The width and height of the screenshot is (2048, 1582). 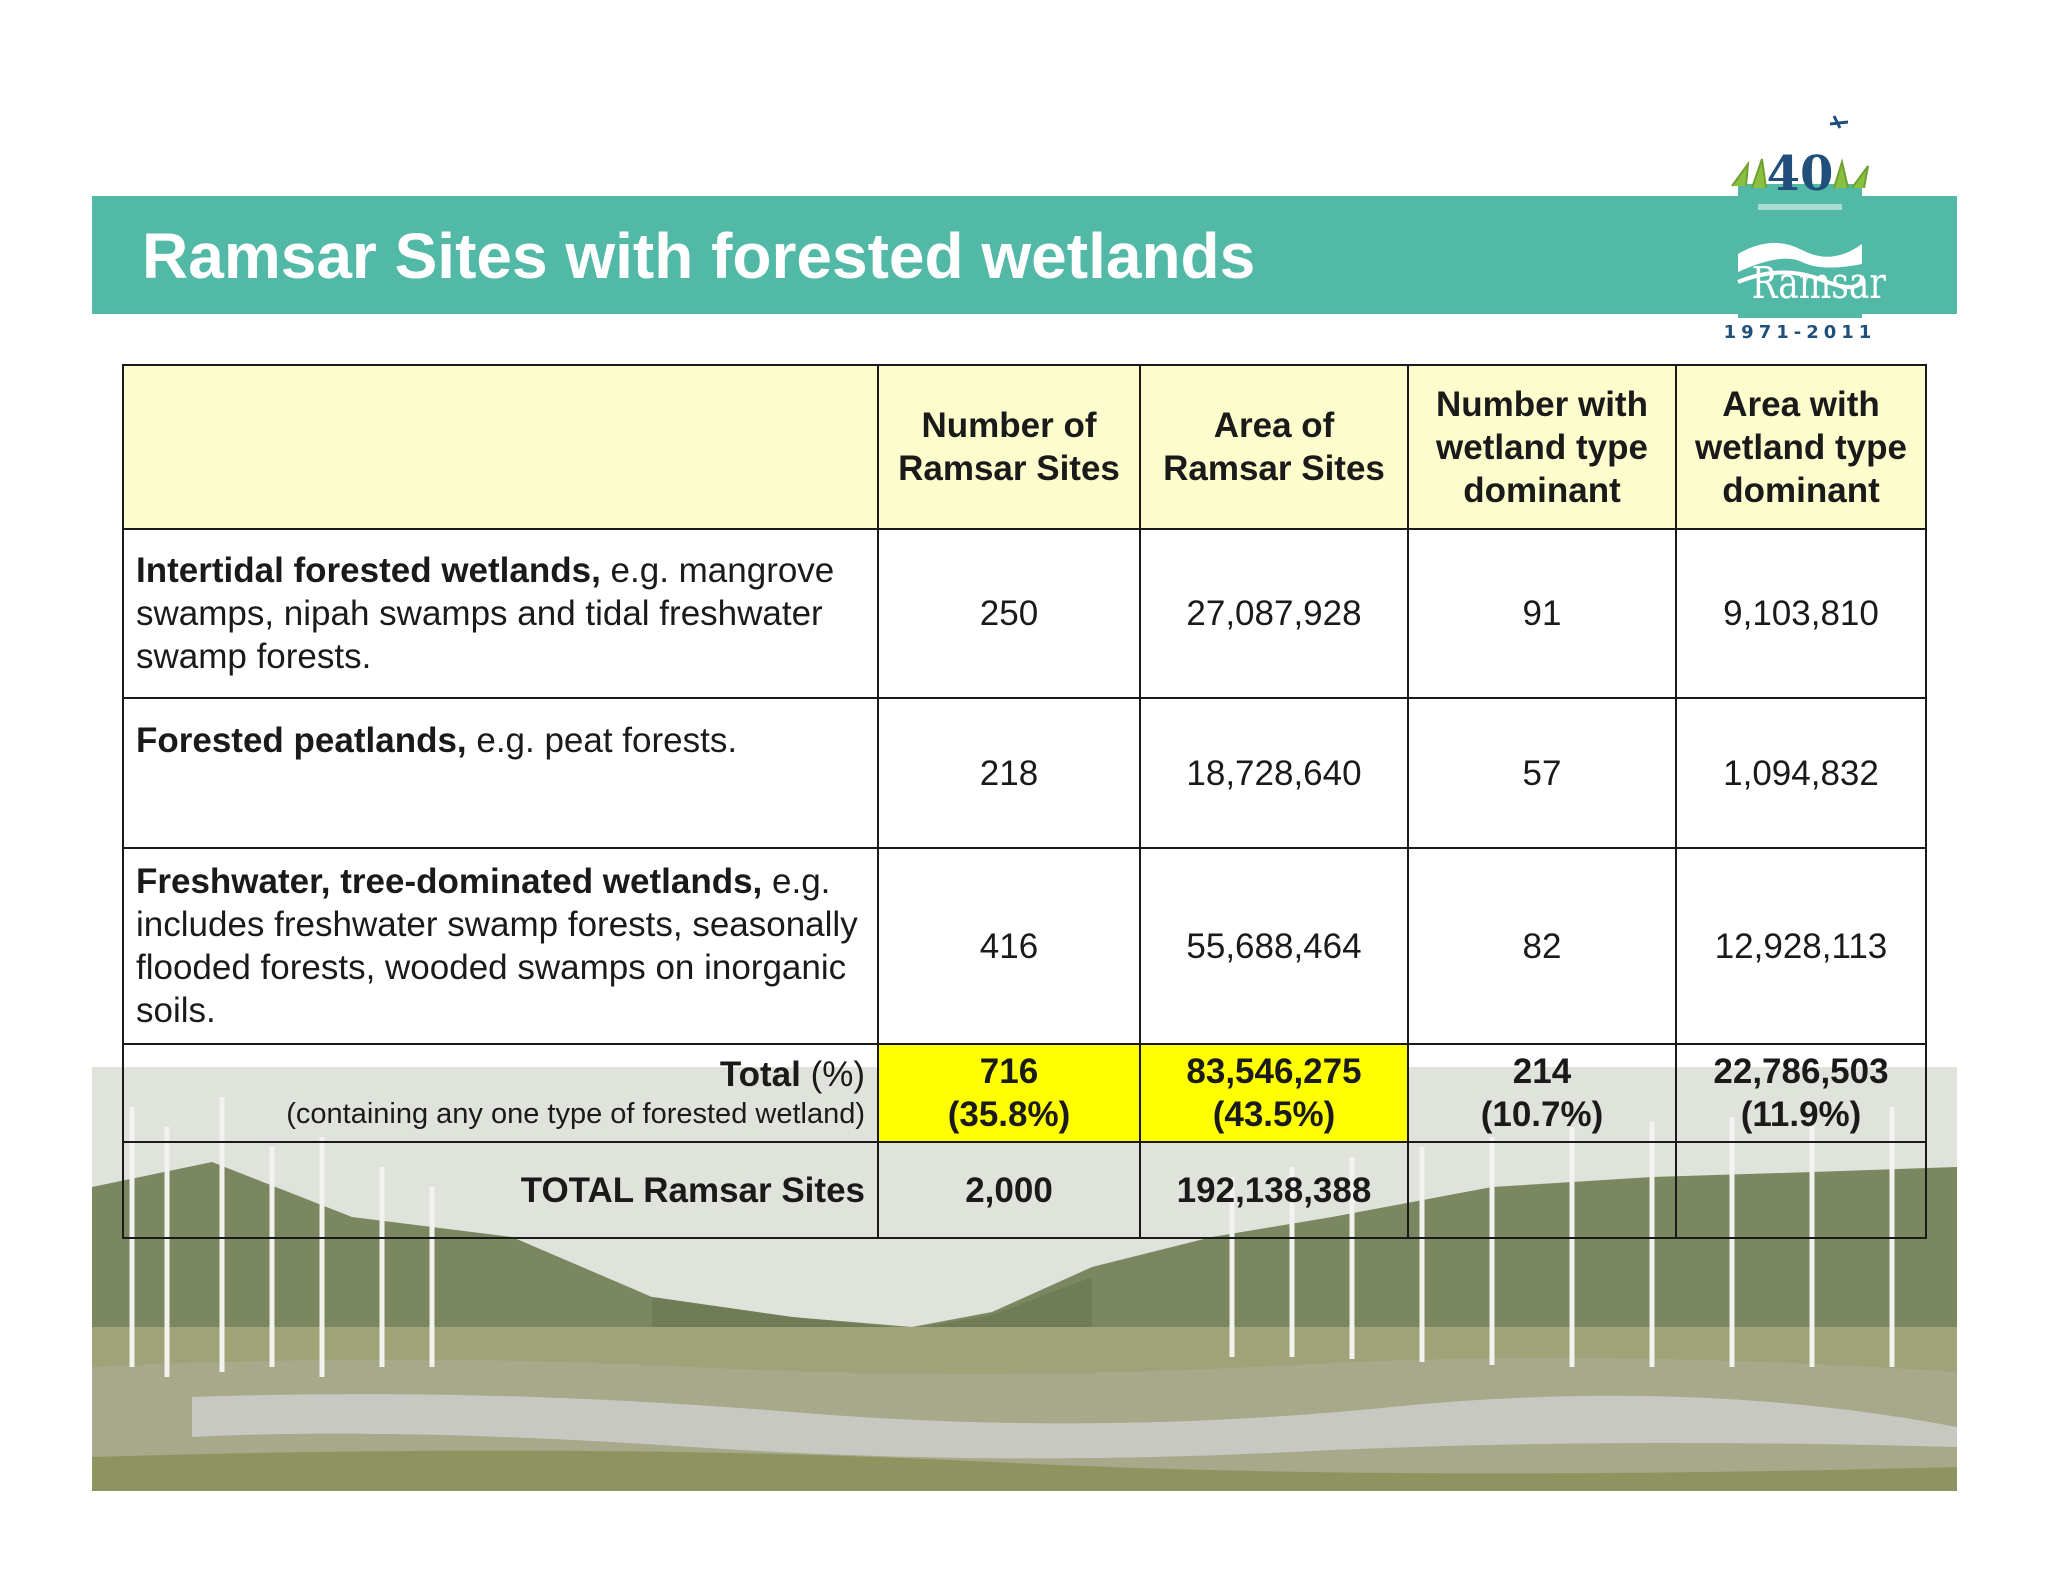 What do you see at coordinates (500, 773) in the screenshot?
I see `row-label: Forested peatlands, e.g. peat forests.` at bounding box center [500, 773].